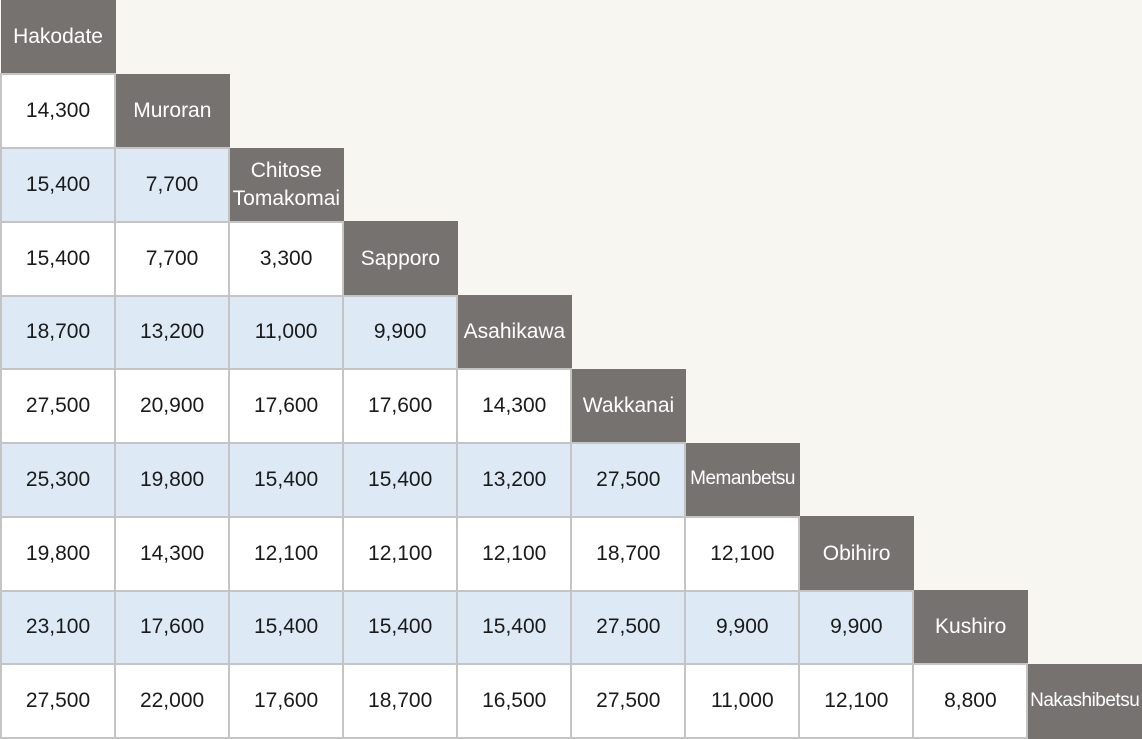  I want to click on station-name: Obihiro, so click(856, 553).